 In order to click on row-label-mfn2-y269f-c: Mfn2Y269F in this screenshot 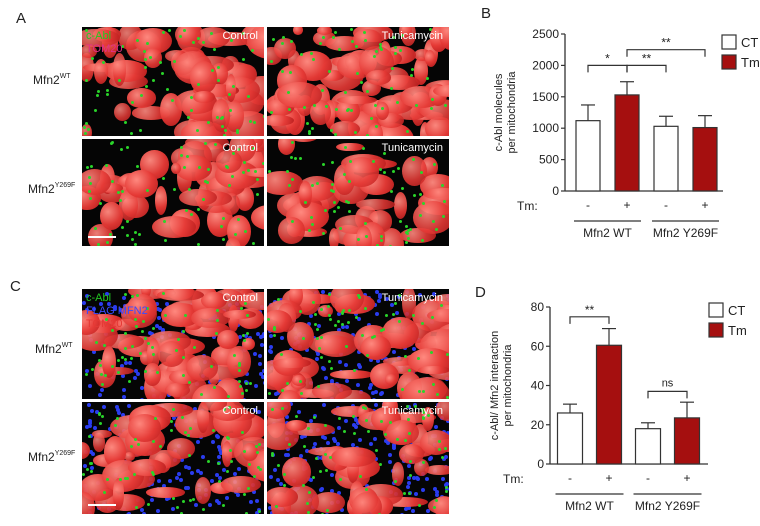, I will do `click(52, 457)`.